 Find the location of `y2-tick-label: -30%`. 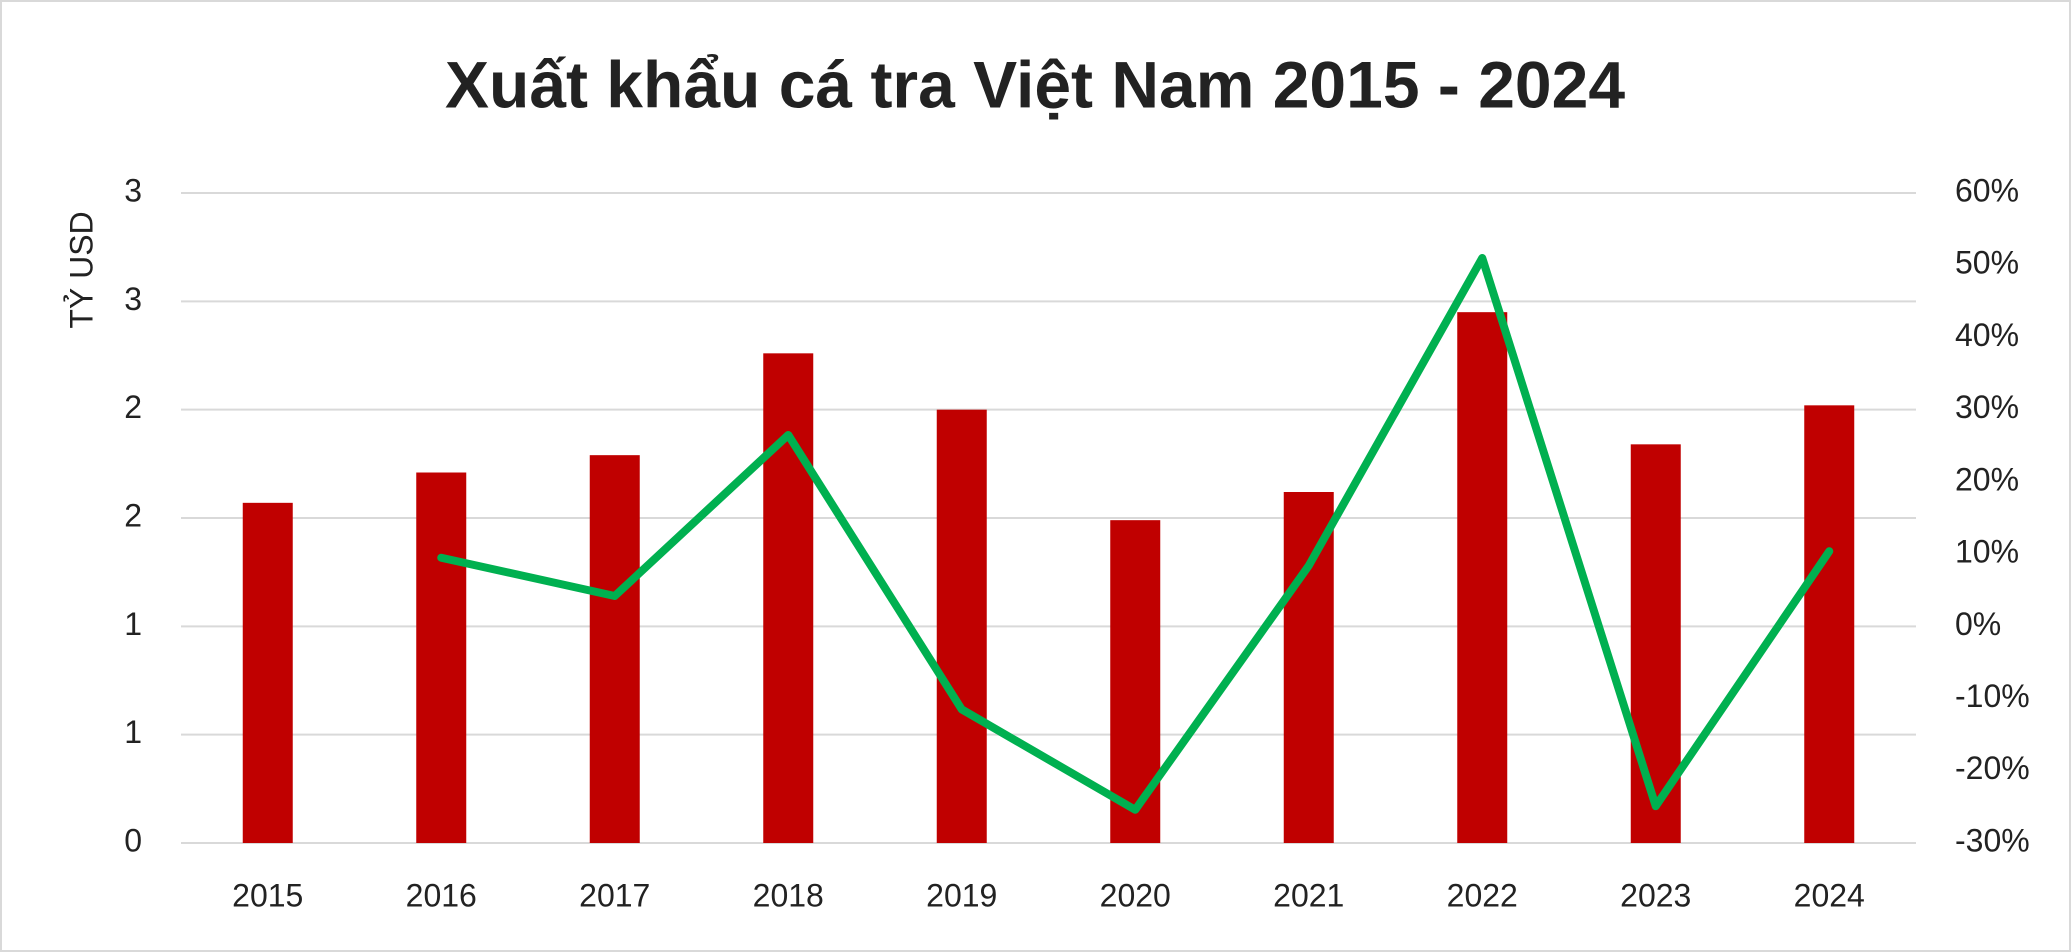

y2-tick-label: -30% is located at coordinates (1992, 840).